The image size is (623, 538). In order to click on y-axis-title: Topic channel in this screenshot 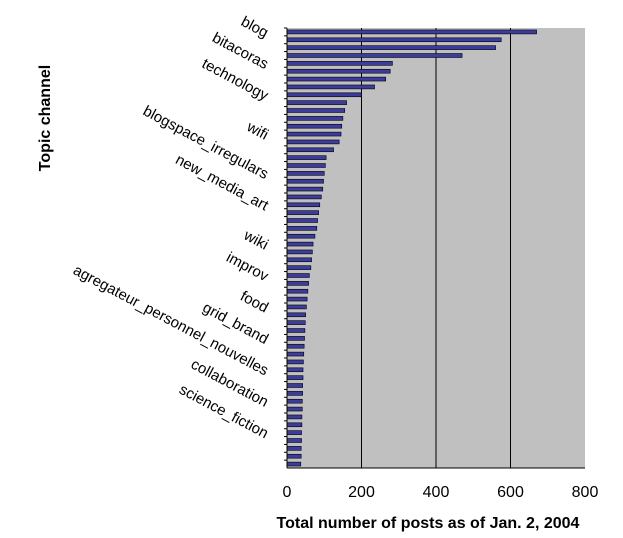, I will do `click(45, 118)`.